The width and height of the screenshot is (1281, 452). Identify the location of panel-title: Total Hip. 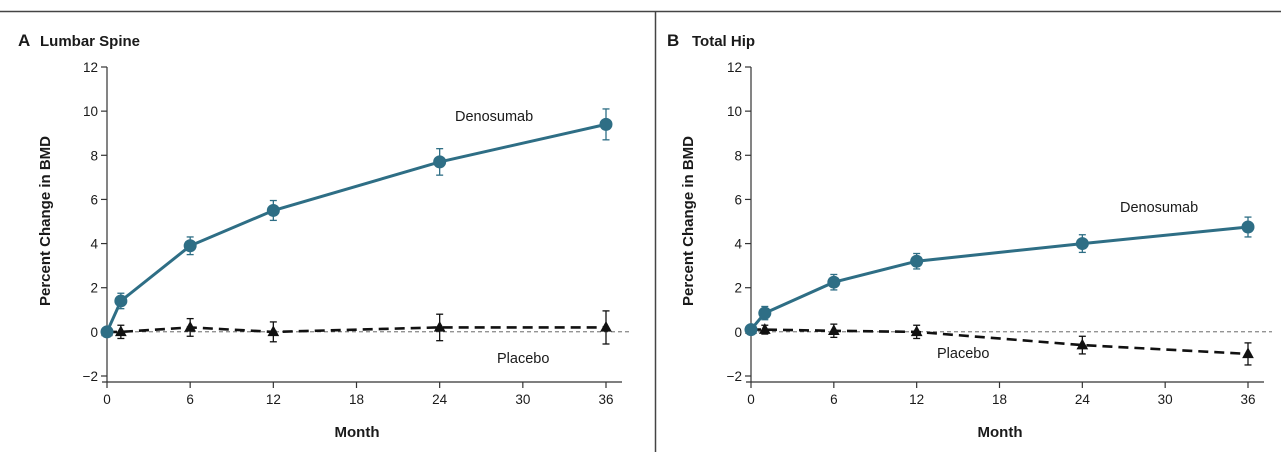
(723, 41).